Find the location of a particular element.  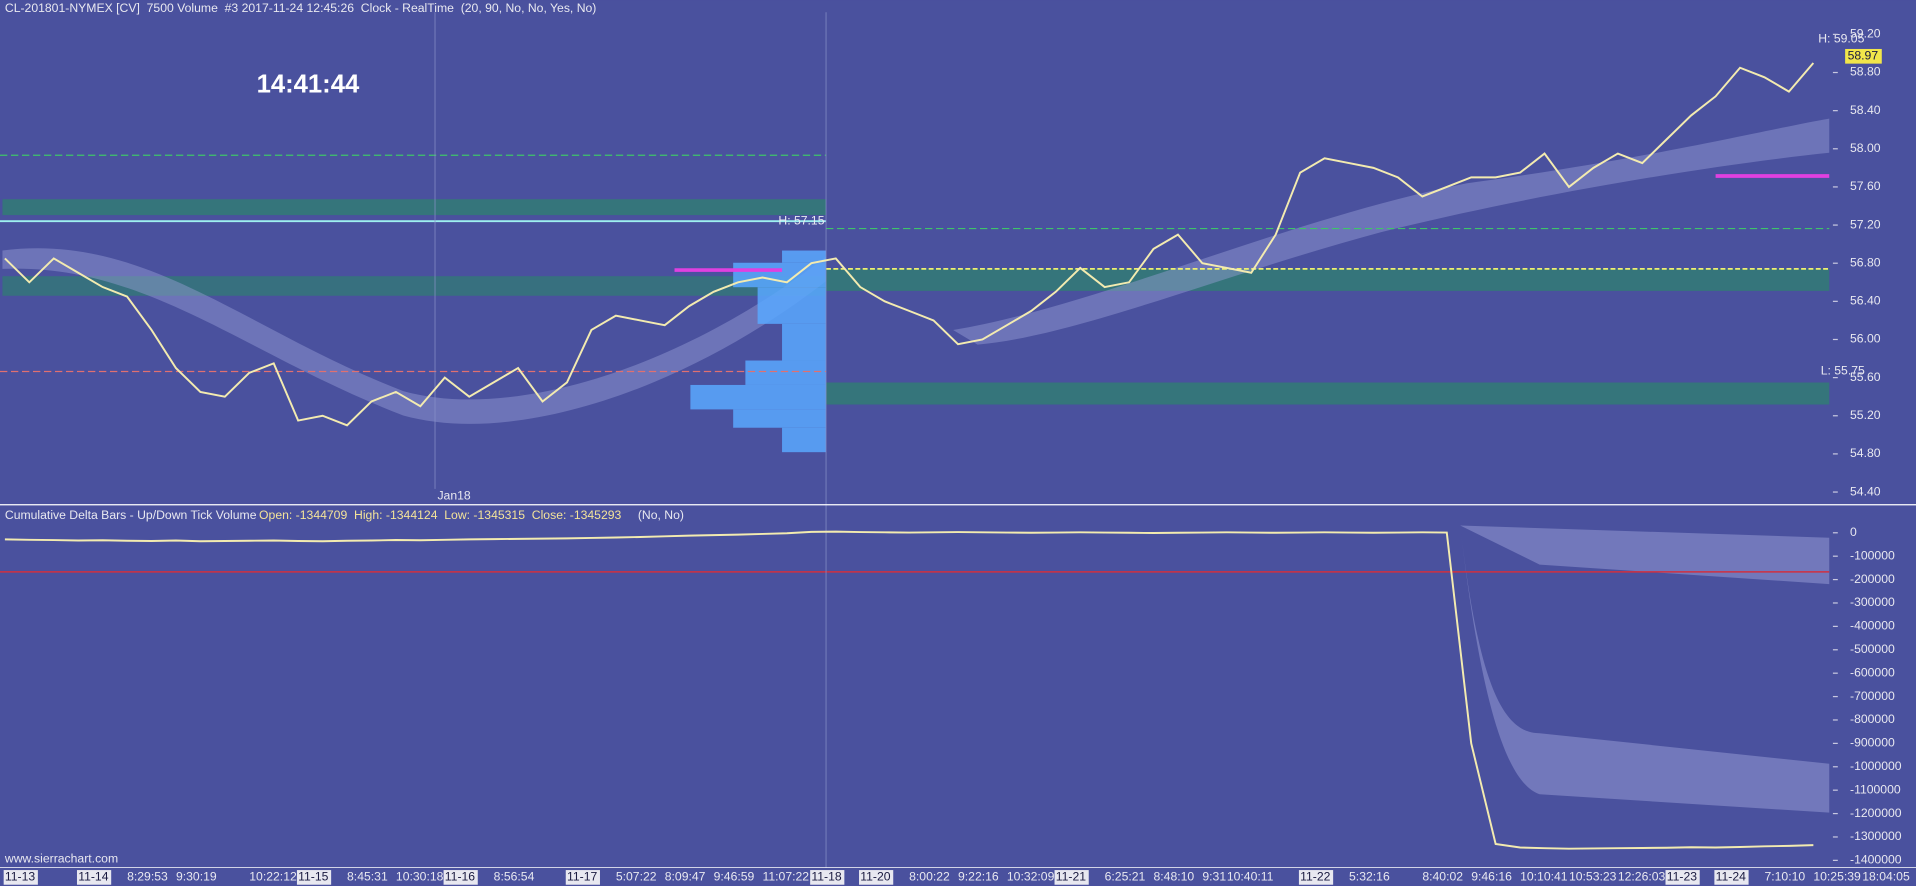

y-tick-label: -1400000 is located at coordinates (1876, 860).